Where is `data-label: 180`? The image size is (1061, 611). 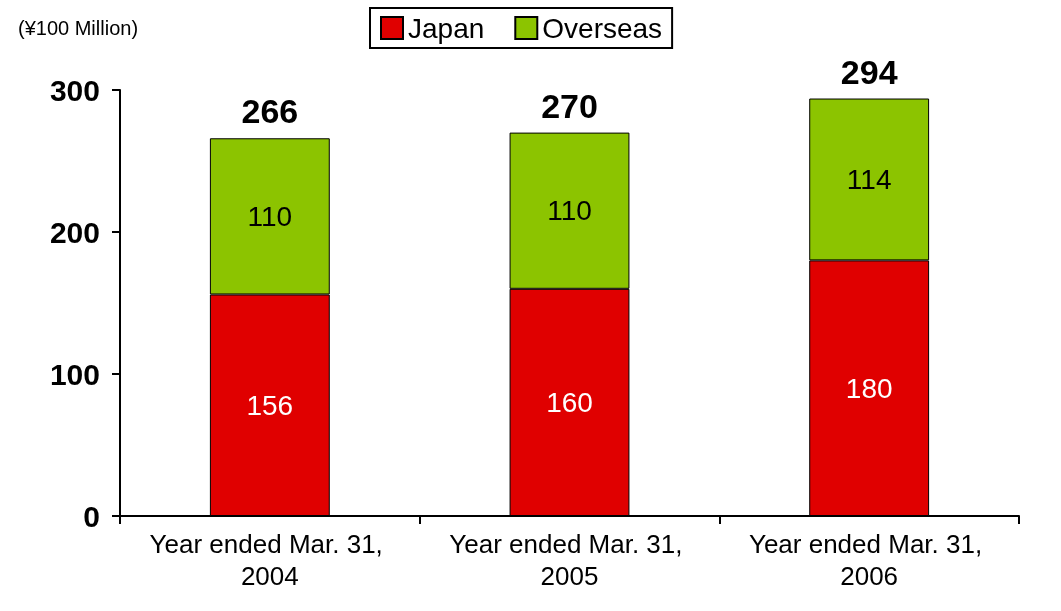 data-label: 180 is located at coordinates (869, 388).